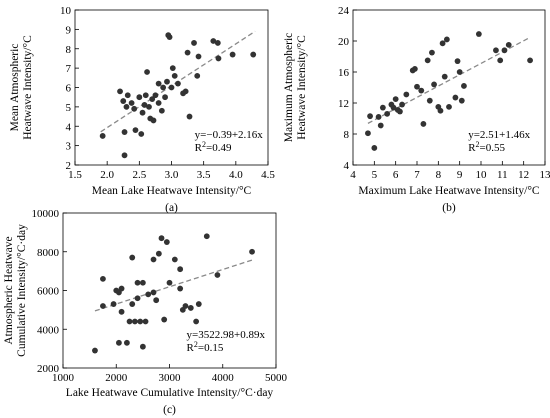  Describe the element at coordinates (486, 147) in the screenshot. I see `r-squared-label: R2=0.55` at that location.